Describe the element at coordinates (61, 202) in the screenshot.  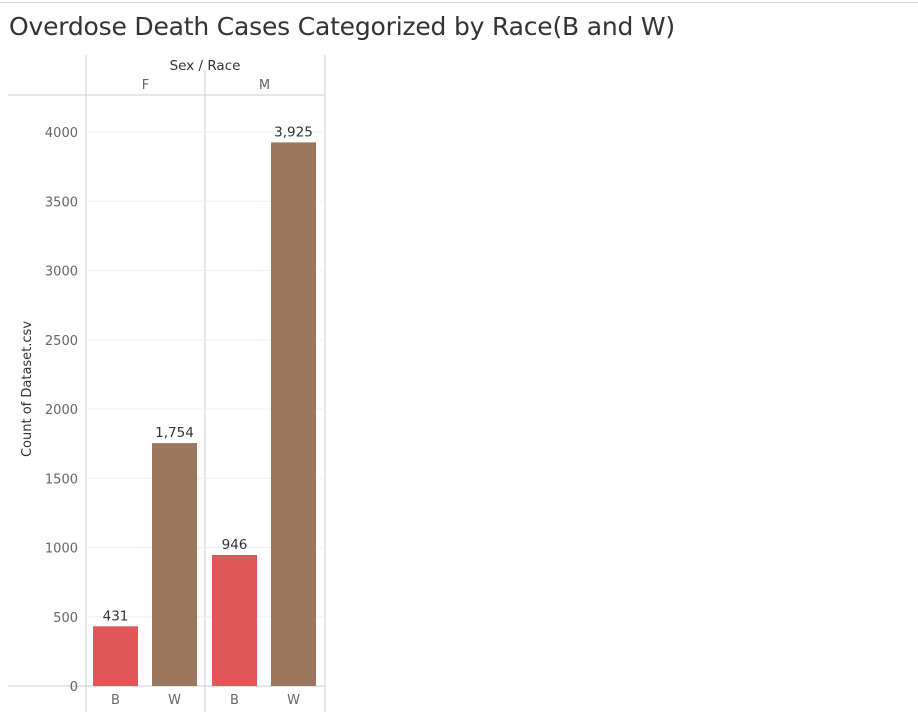
I see `y-tick-label: 3500` at that location.